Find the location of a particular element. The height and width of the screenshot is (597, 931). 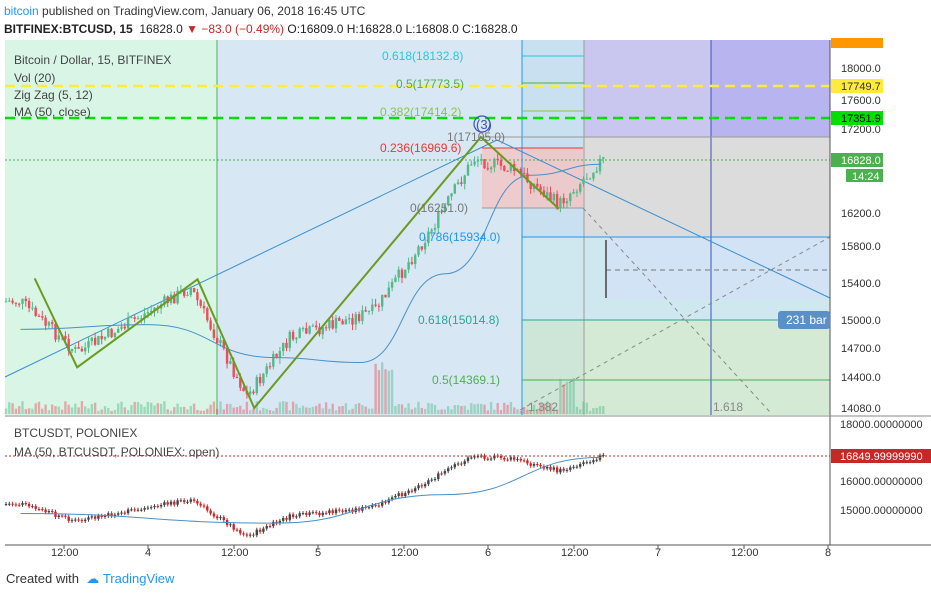

tradingview-link: TradingView is located at coordinates (138, 578).